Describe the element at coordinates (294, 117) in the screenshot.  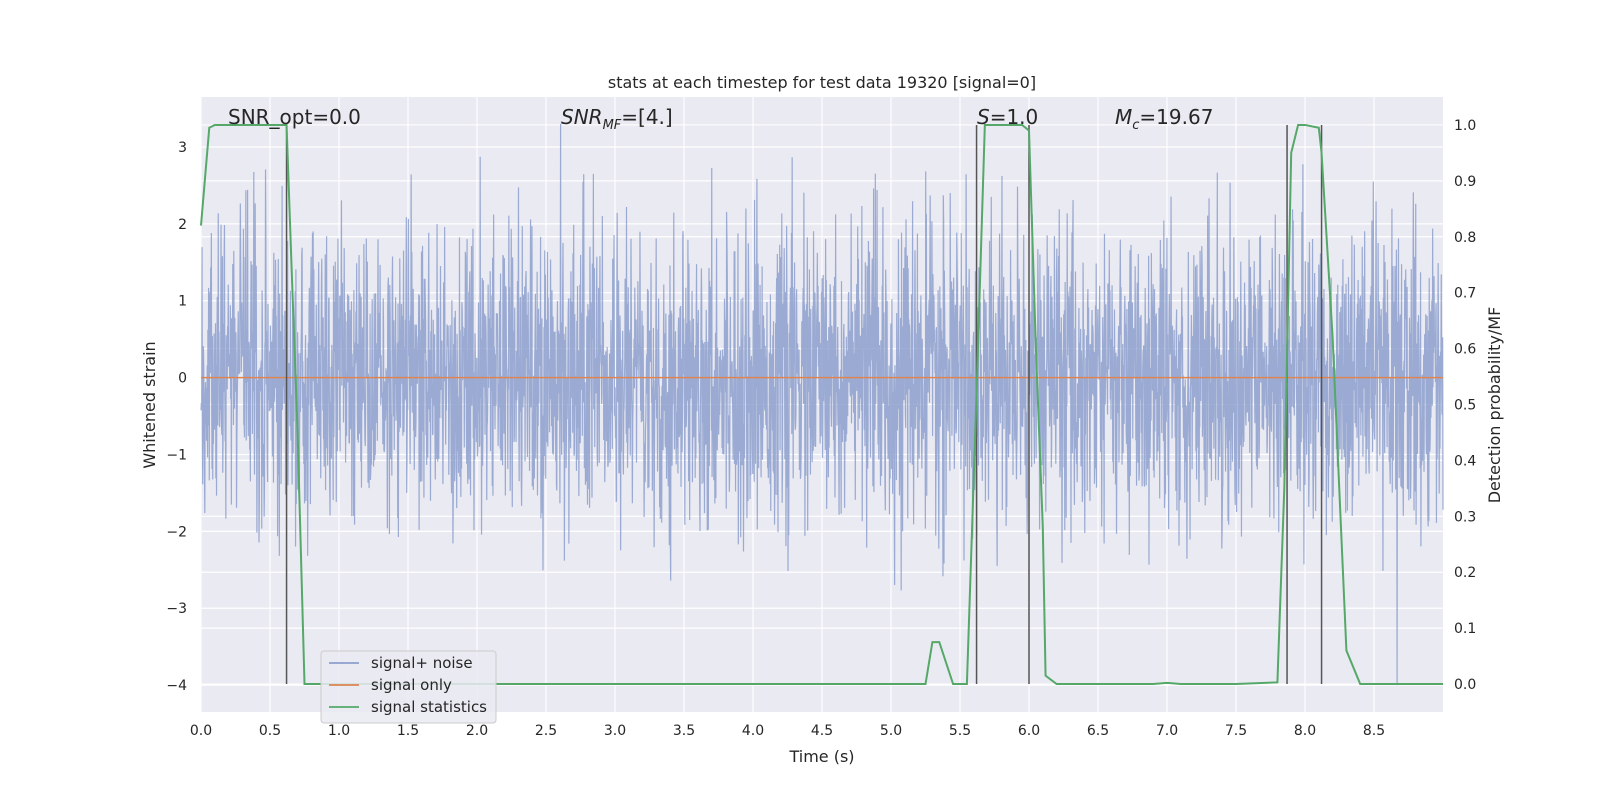
I see `annotation-snr-opt: SNR_opt=0.0` at that location.